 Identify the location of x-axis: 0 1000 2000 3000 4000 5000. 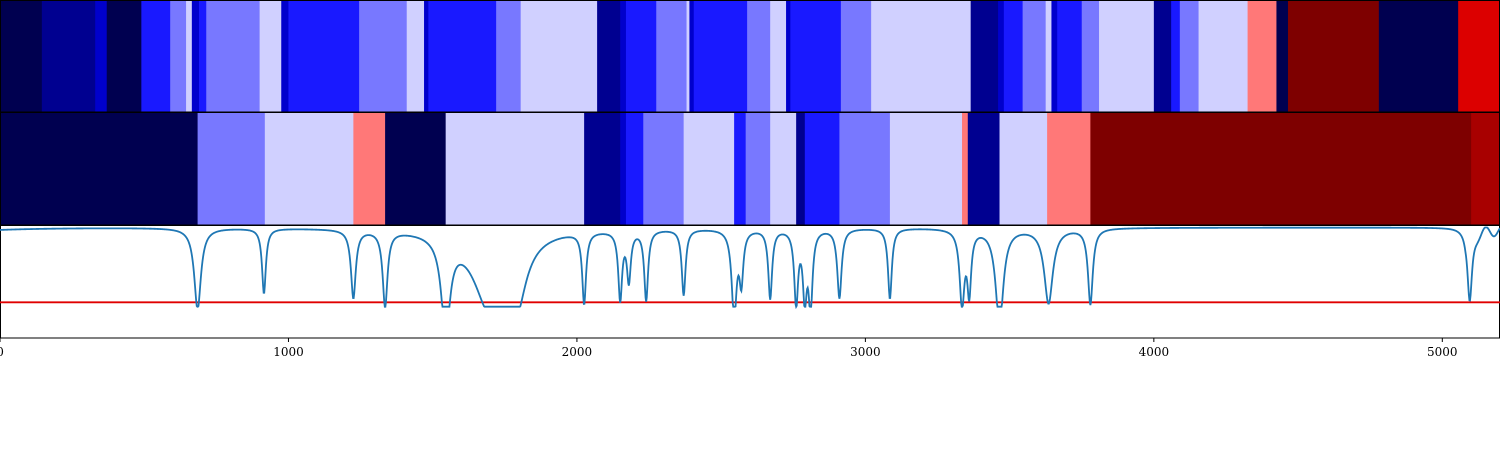
(729, 348).